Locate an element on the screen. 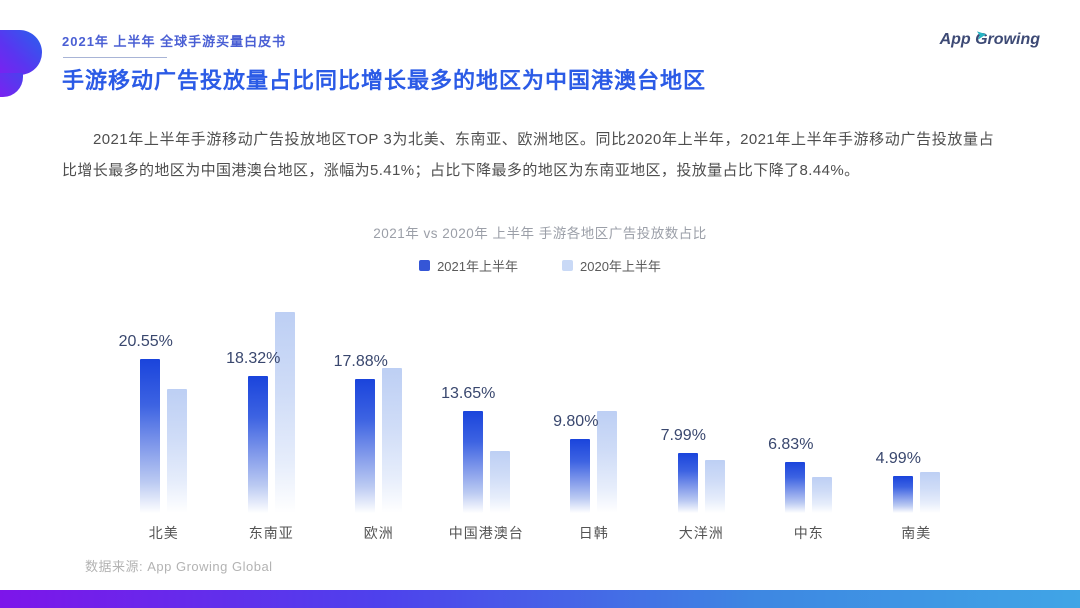 The height and width of the screenshot is (608, 1080). legend-item-2020: 2020年上半年 is located at coordinates (611, 265).